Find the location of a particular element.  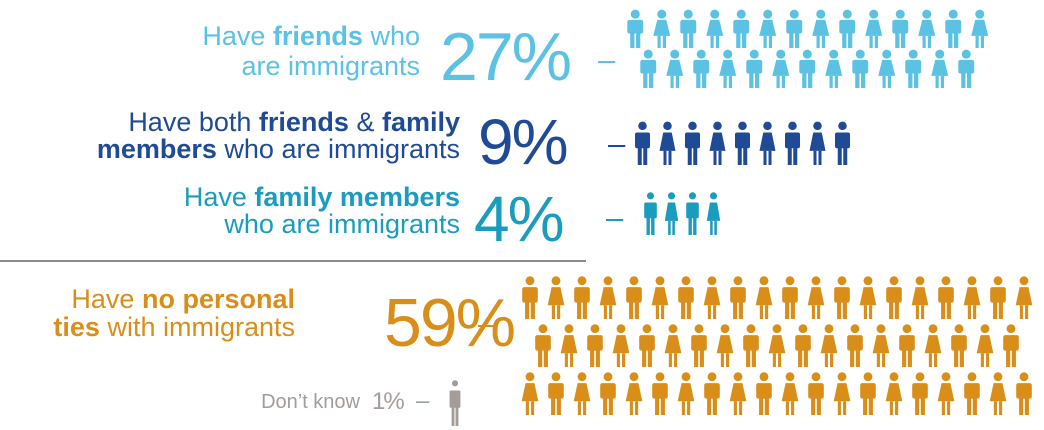

label-bold: family is located at coordinates (421, 122).